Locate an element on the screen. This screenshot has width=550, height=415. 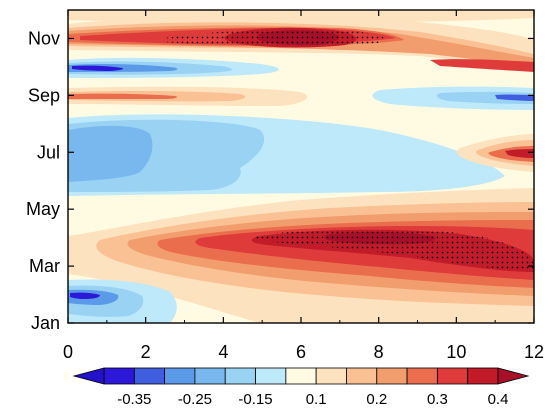
y-tick-label: May is located at coordinates (43, 209).